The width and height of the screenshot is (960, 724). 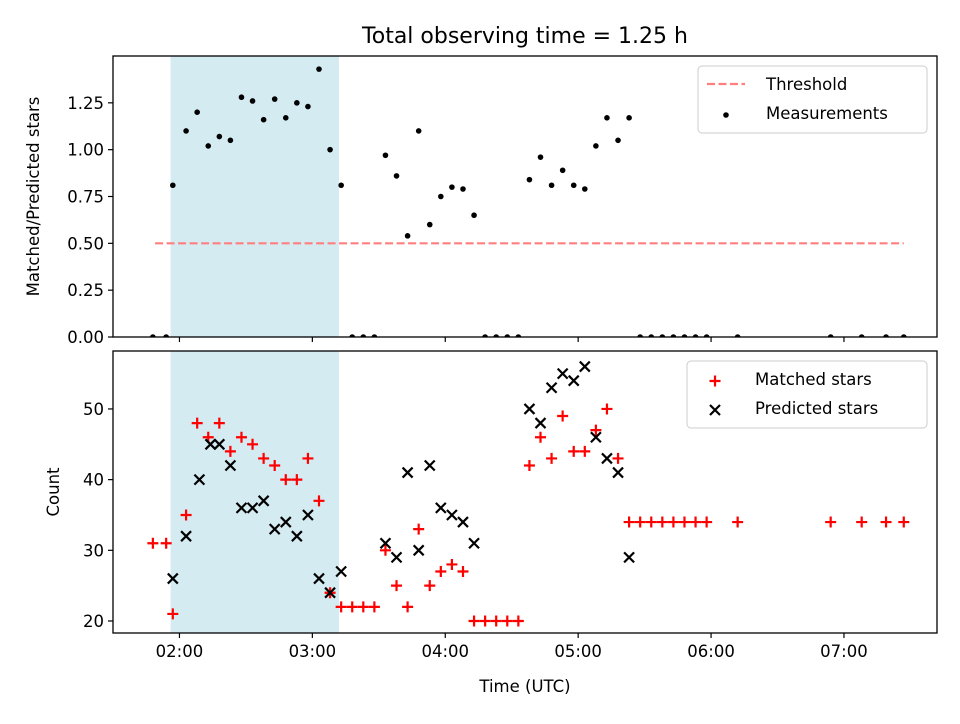 I want to click on y-tick-label: 0.50, so click(x=85, y=243).